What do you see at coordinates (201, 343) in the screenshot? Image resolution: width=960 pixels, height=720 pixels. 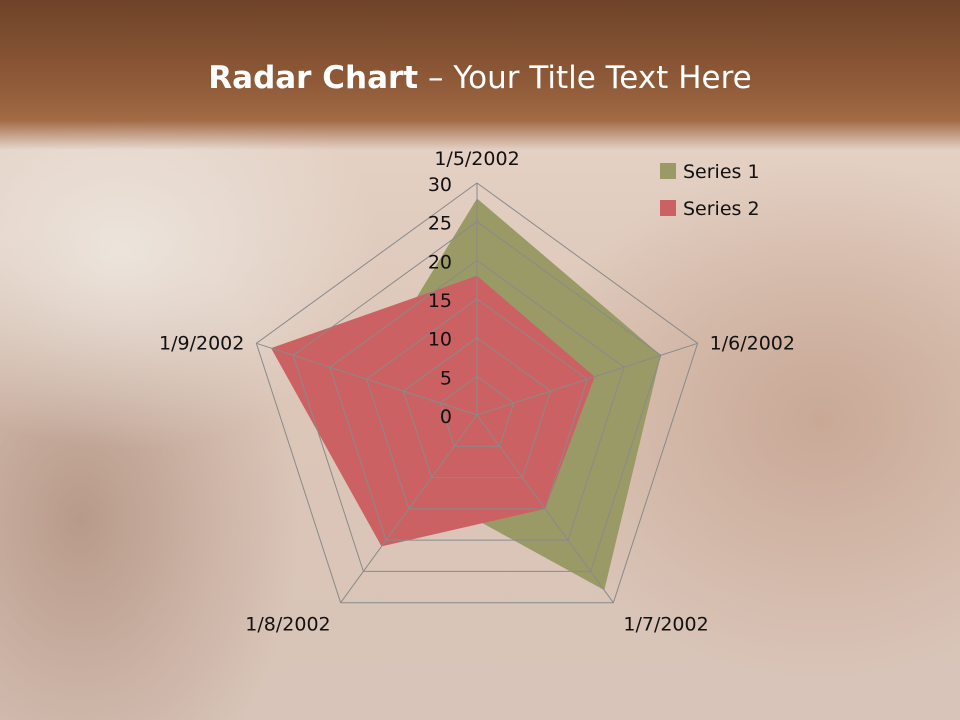 I see `category-label: 1/9/2002` at bounding box center [201, 343].